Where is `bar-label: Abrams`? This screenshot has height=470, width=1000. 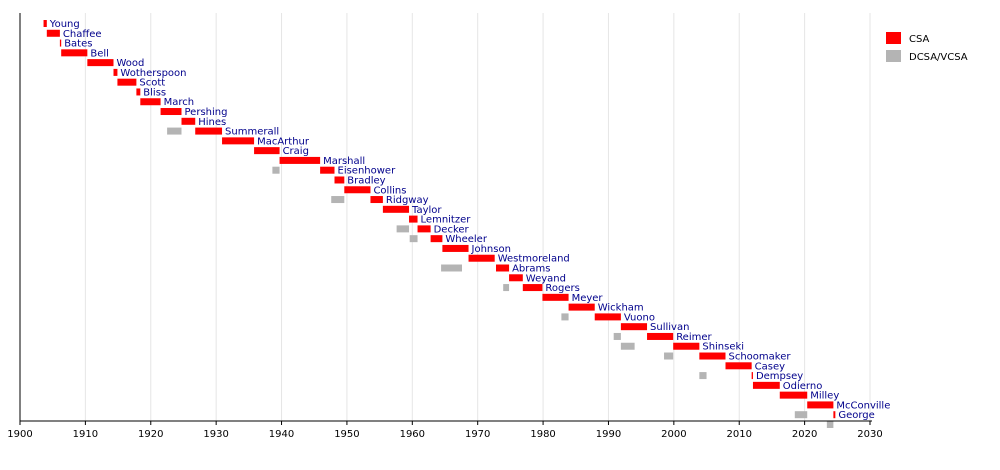
bar-label: Abrams is located at coordinates (531, 269).